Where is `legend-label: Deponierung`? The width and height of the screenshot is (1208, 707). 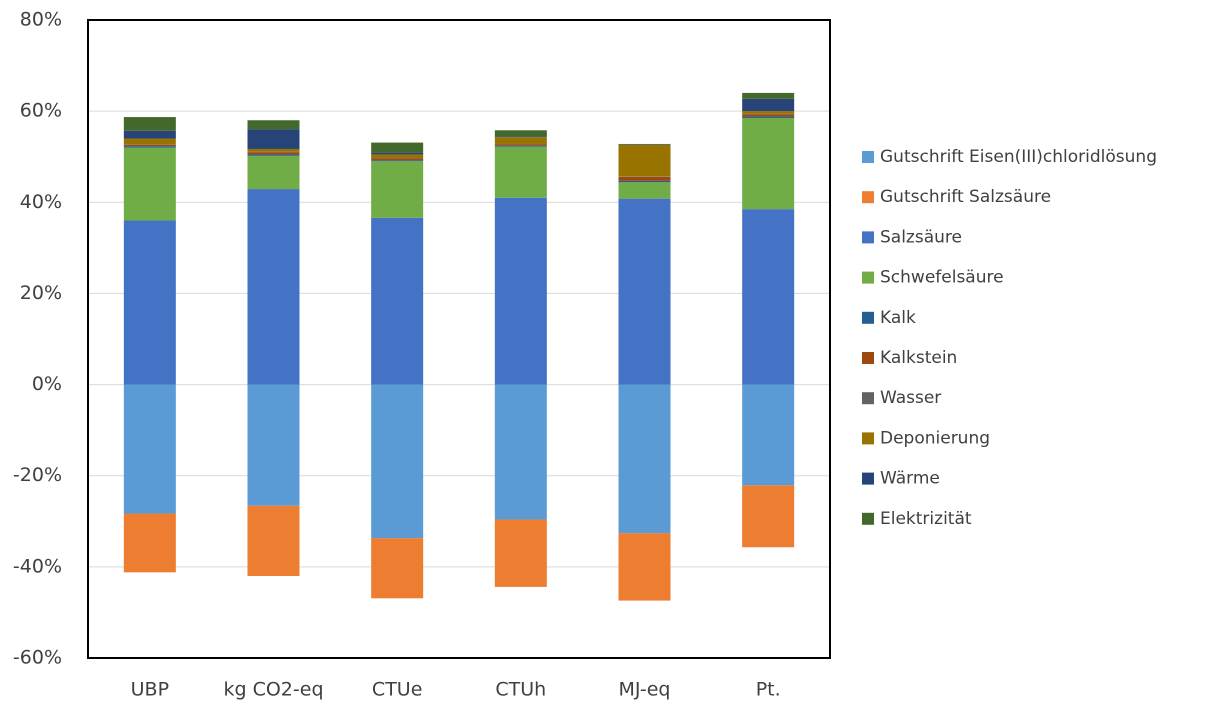 legend-label: Deponierung is located at coordinates (935, 438).